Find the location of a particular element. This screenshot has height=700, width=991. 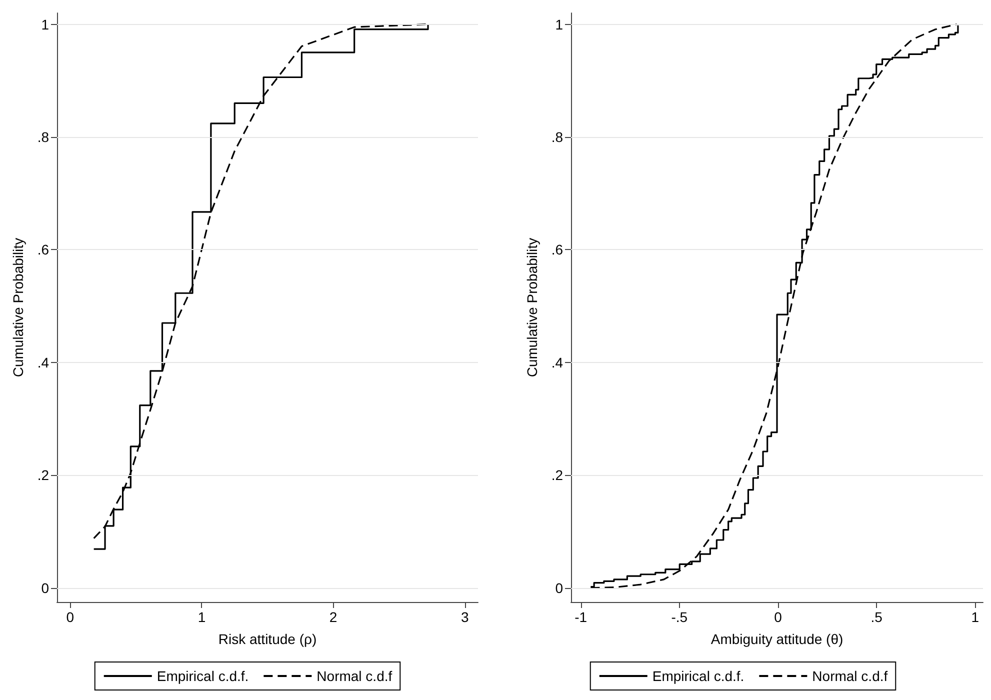

x-tick-label: 2 is located at coordinates (333, 617).